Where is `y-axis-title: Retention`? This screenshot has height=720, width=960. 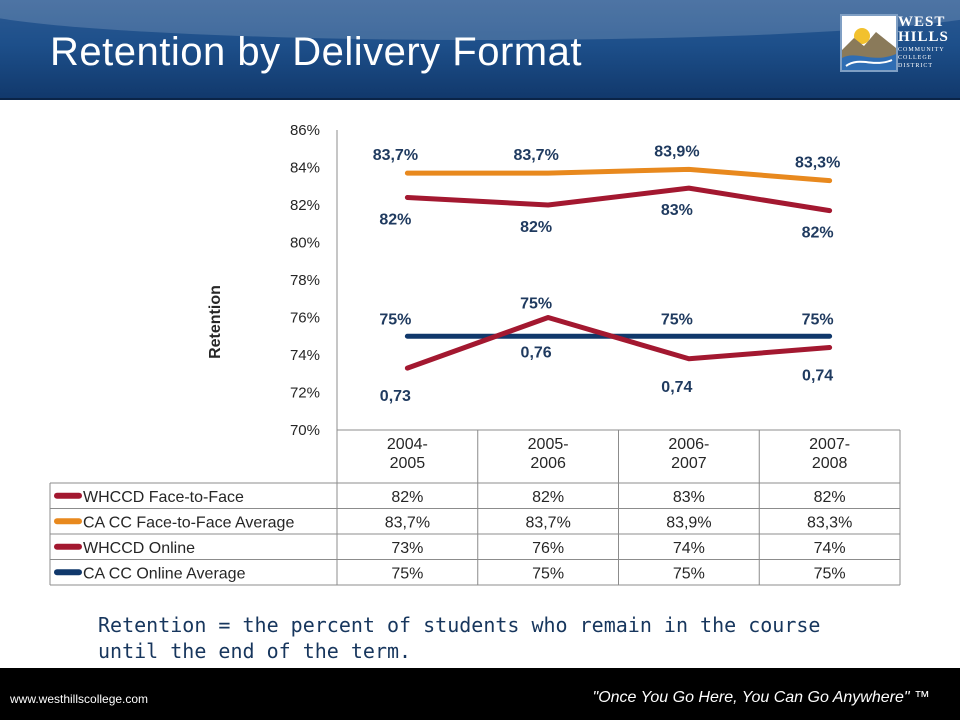
y-axis-title: Retention is located at coordinates (215, 322).